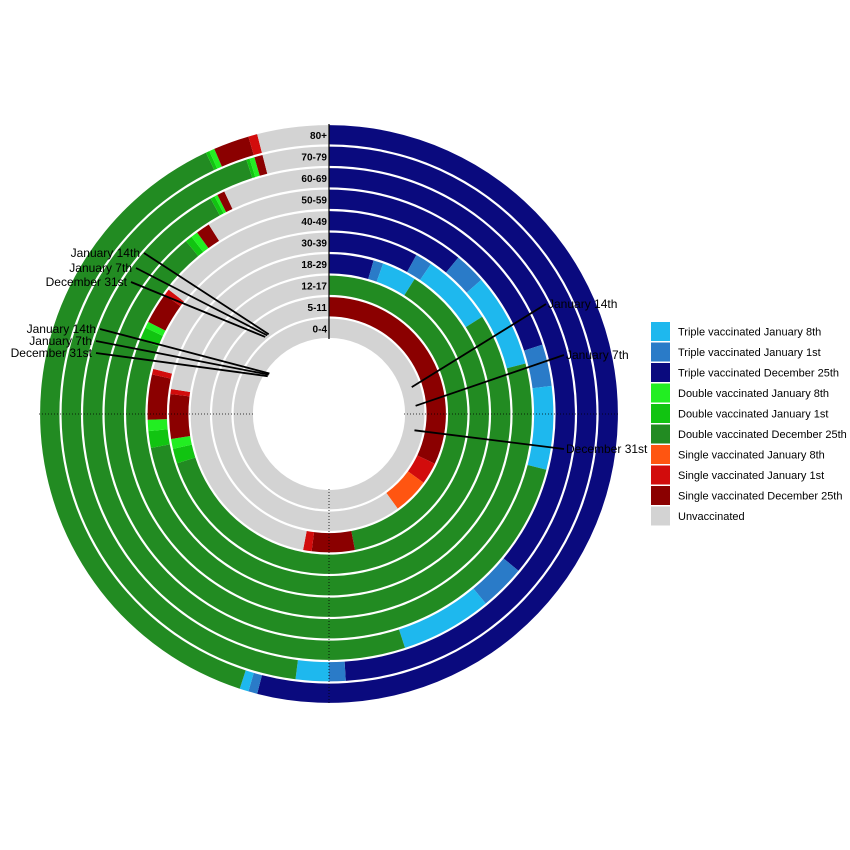 This screenshot has height=850, width=850. Describe the element at coordinates (151, 337) in the screenshot. I see `ring-segment-40-49-double_jan1` at that location.